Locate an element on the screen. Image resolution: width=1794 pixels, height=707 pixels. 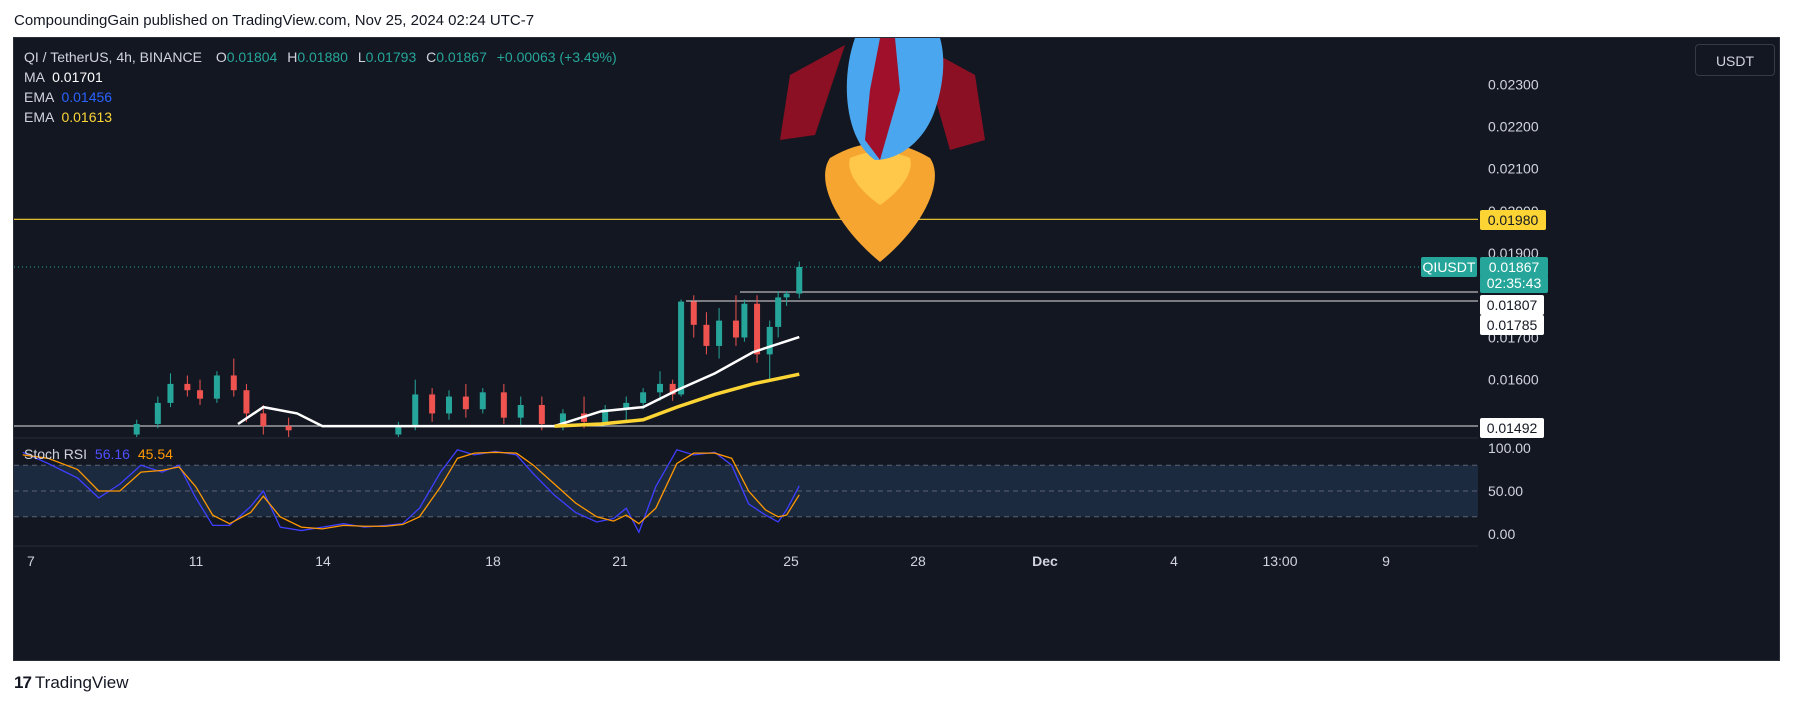
rocket-icon is located at coordinates (882, 150).